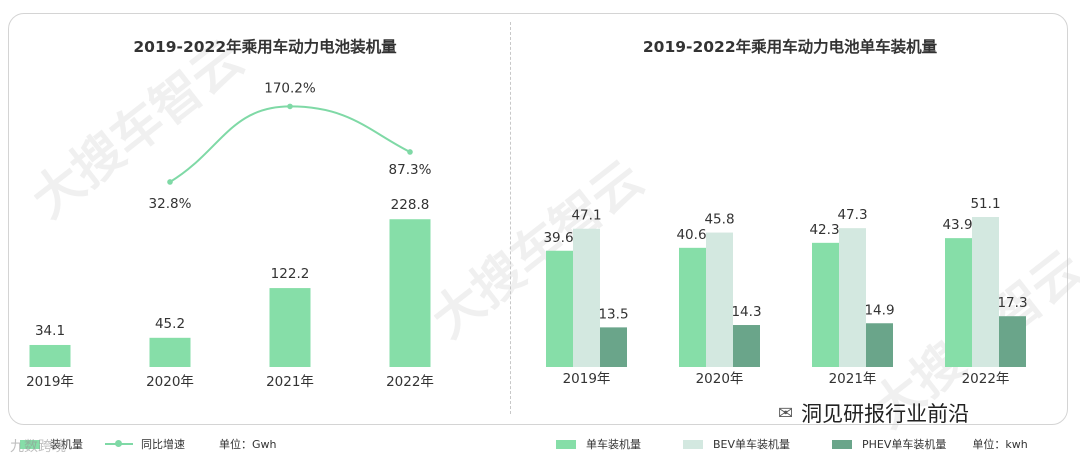  What do you see at coordinates (119, 444) in the screenshot?
I see `legend-line-swatch` at bounding box center [119, 444].